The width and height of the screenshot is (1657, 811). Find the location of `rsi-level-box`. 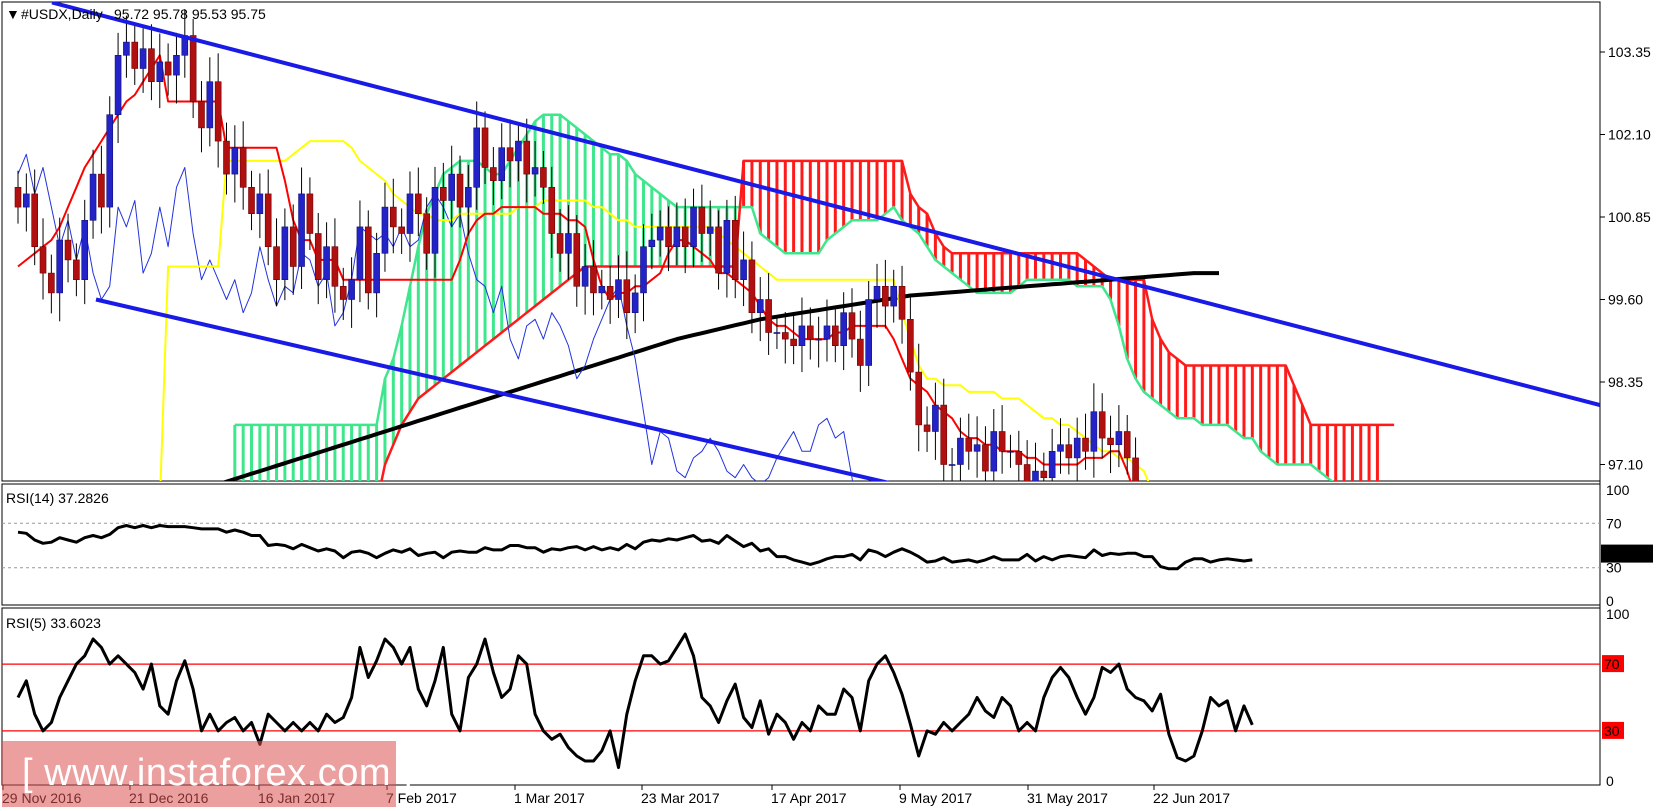

rsi-level-box is located at coordinates (1613, 730).